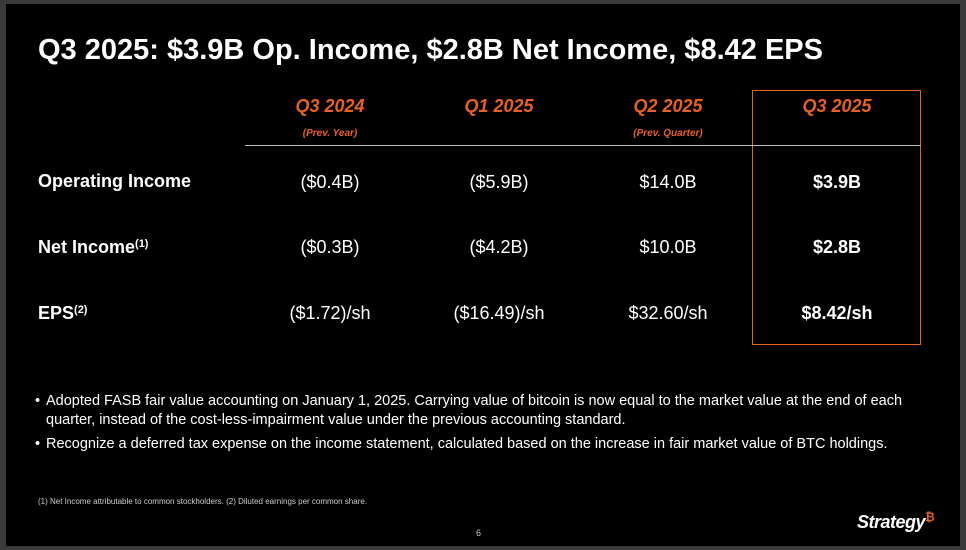  What do you see at coordinates (668, 106) in the screenshot?
I see `column-header-q2-2025: Q2 2025` at bounding box center [668, 106].